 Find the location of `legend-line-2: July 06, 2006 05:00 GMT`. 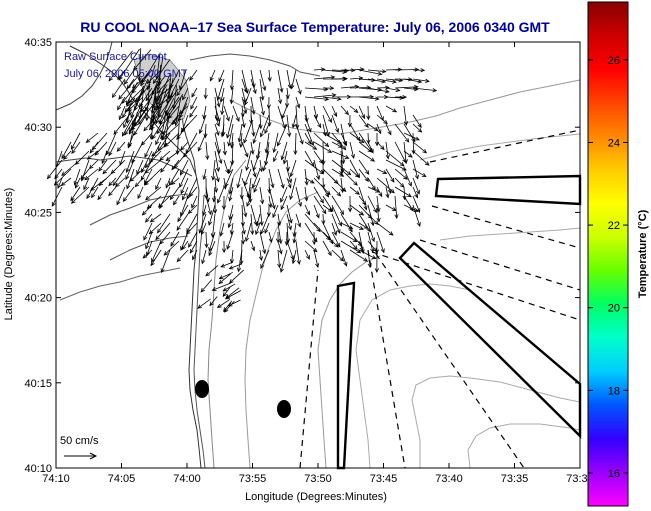

legend-line-2: July 06, 2006 05:00 GMT is located at coordinates (126, 74).